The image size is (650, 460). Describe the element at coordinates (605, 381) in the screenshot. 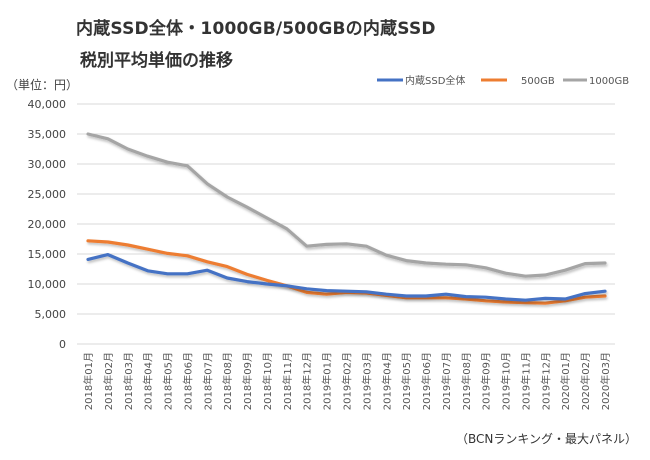

I see `x-tick-label: 2020年03月` at that location.